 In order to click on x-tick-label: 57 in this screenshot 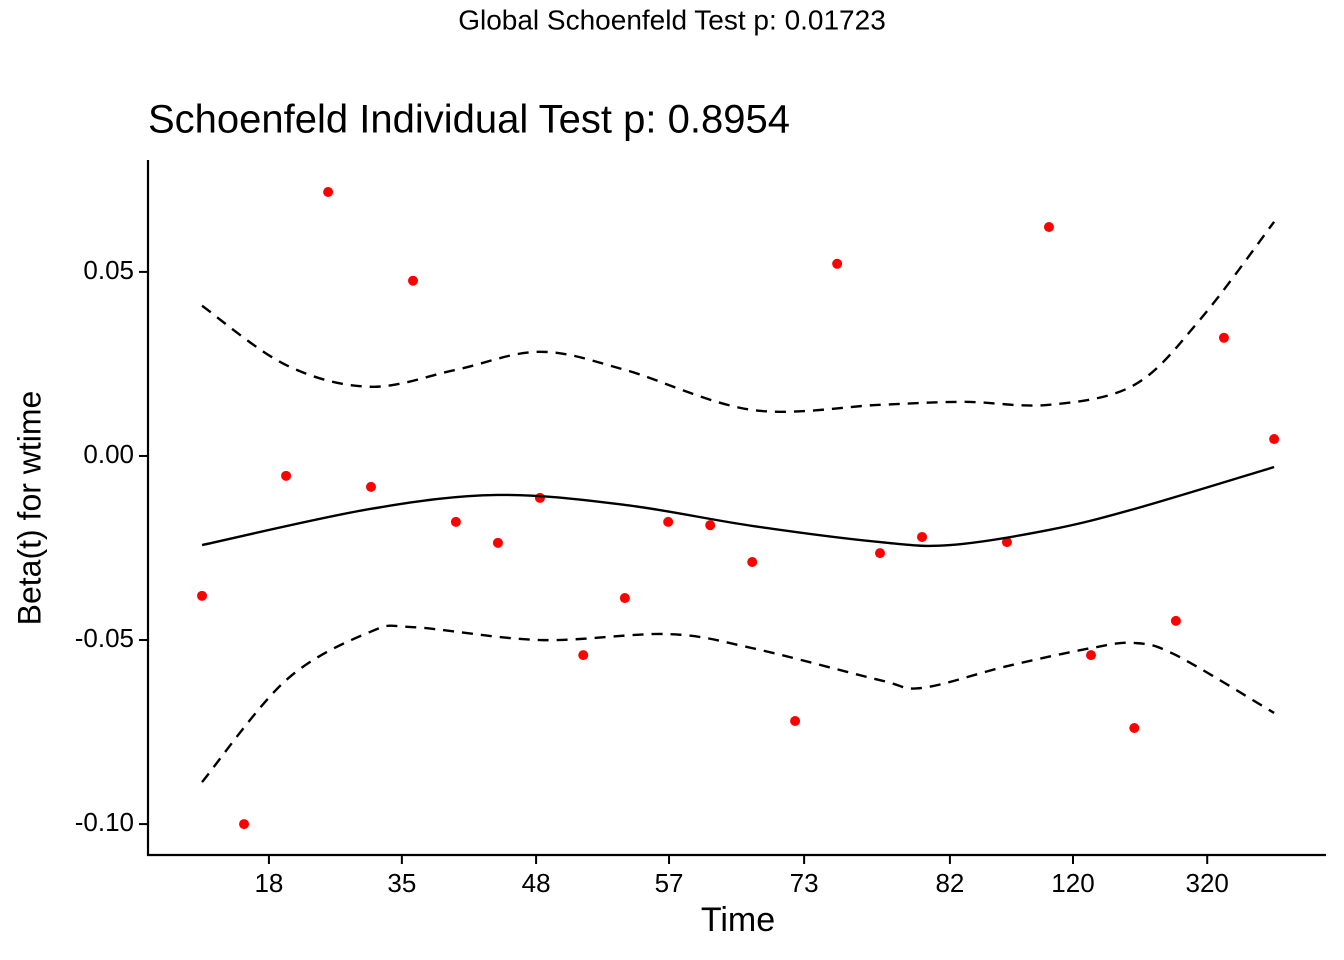, I will do `click(669, 883)`.